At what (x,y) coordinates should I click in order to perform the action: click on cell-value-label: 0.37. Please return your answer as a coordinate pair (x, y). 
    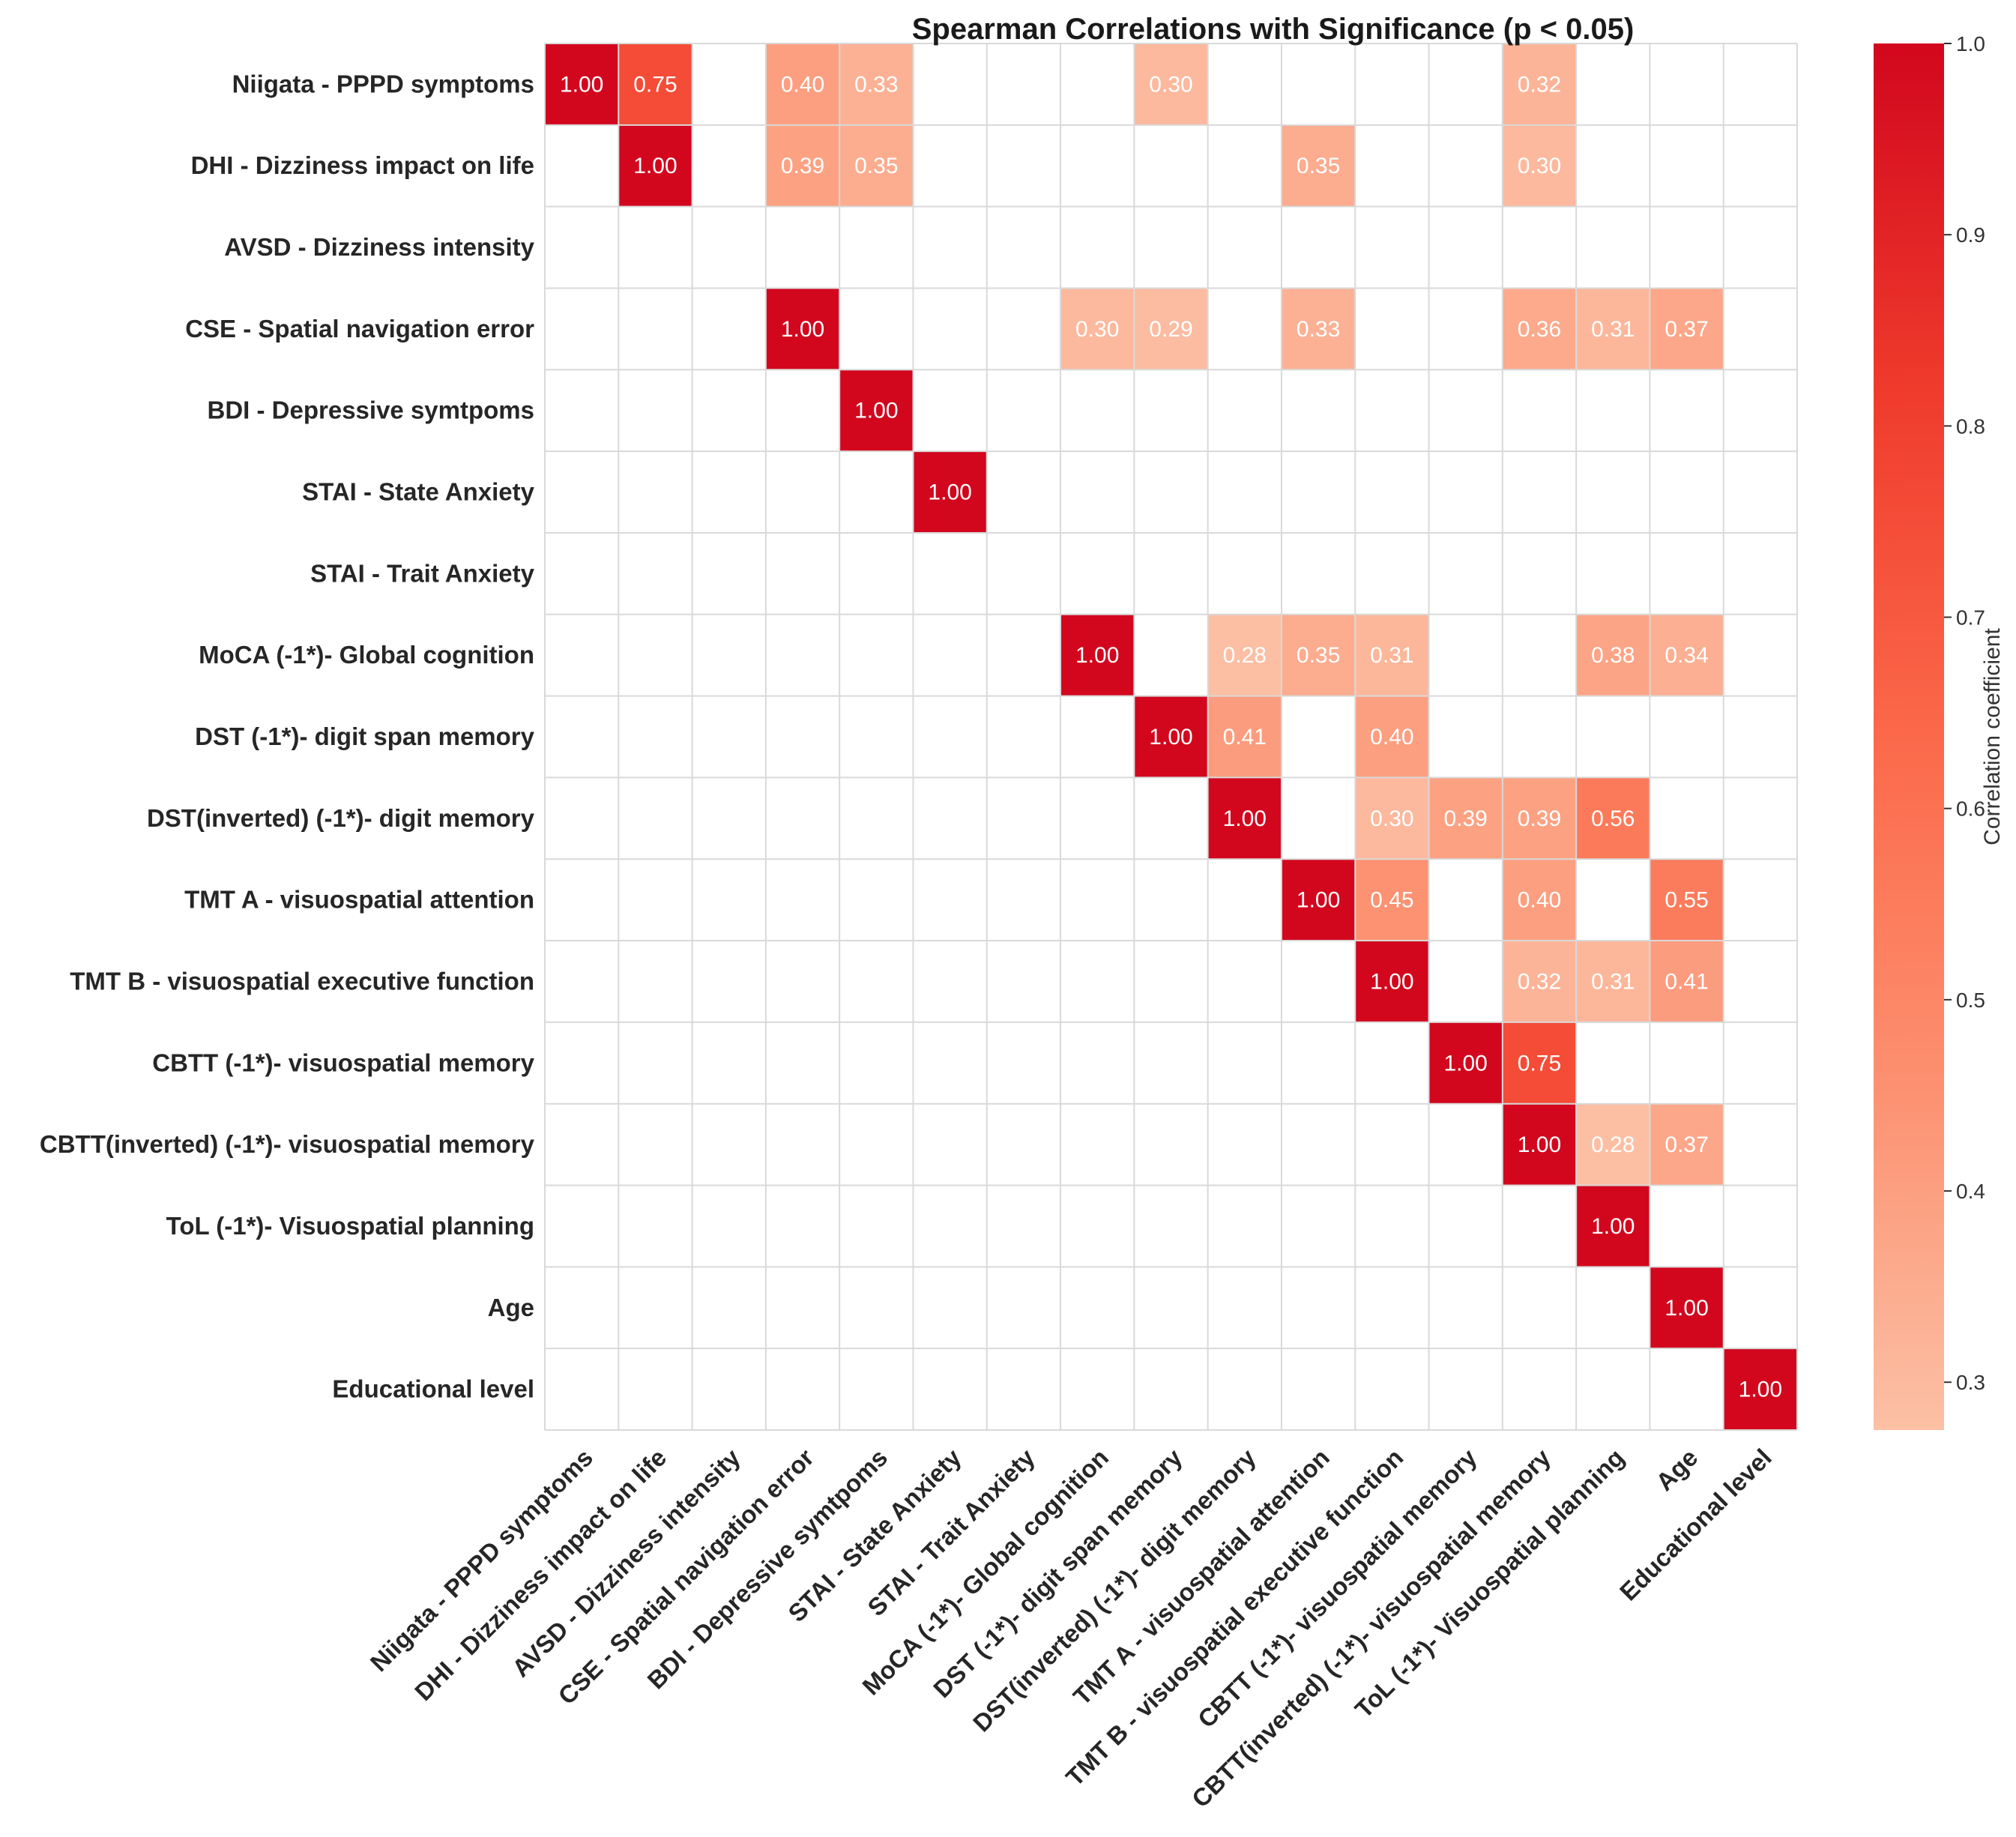
    Looking at the image, I should click on (1687, 329).